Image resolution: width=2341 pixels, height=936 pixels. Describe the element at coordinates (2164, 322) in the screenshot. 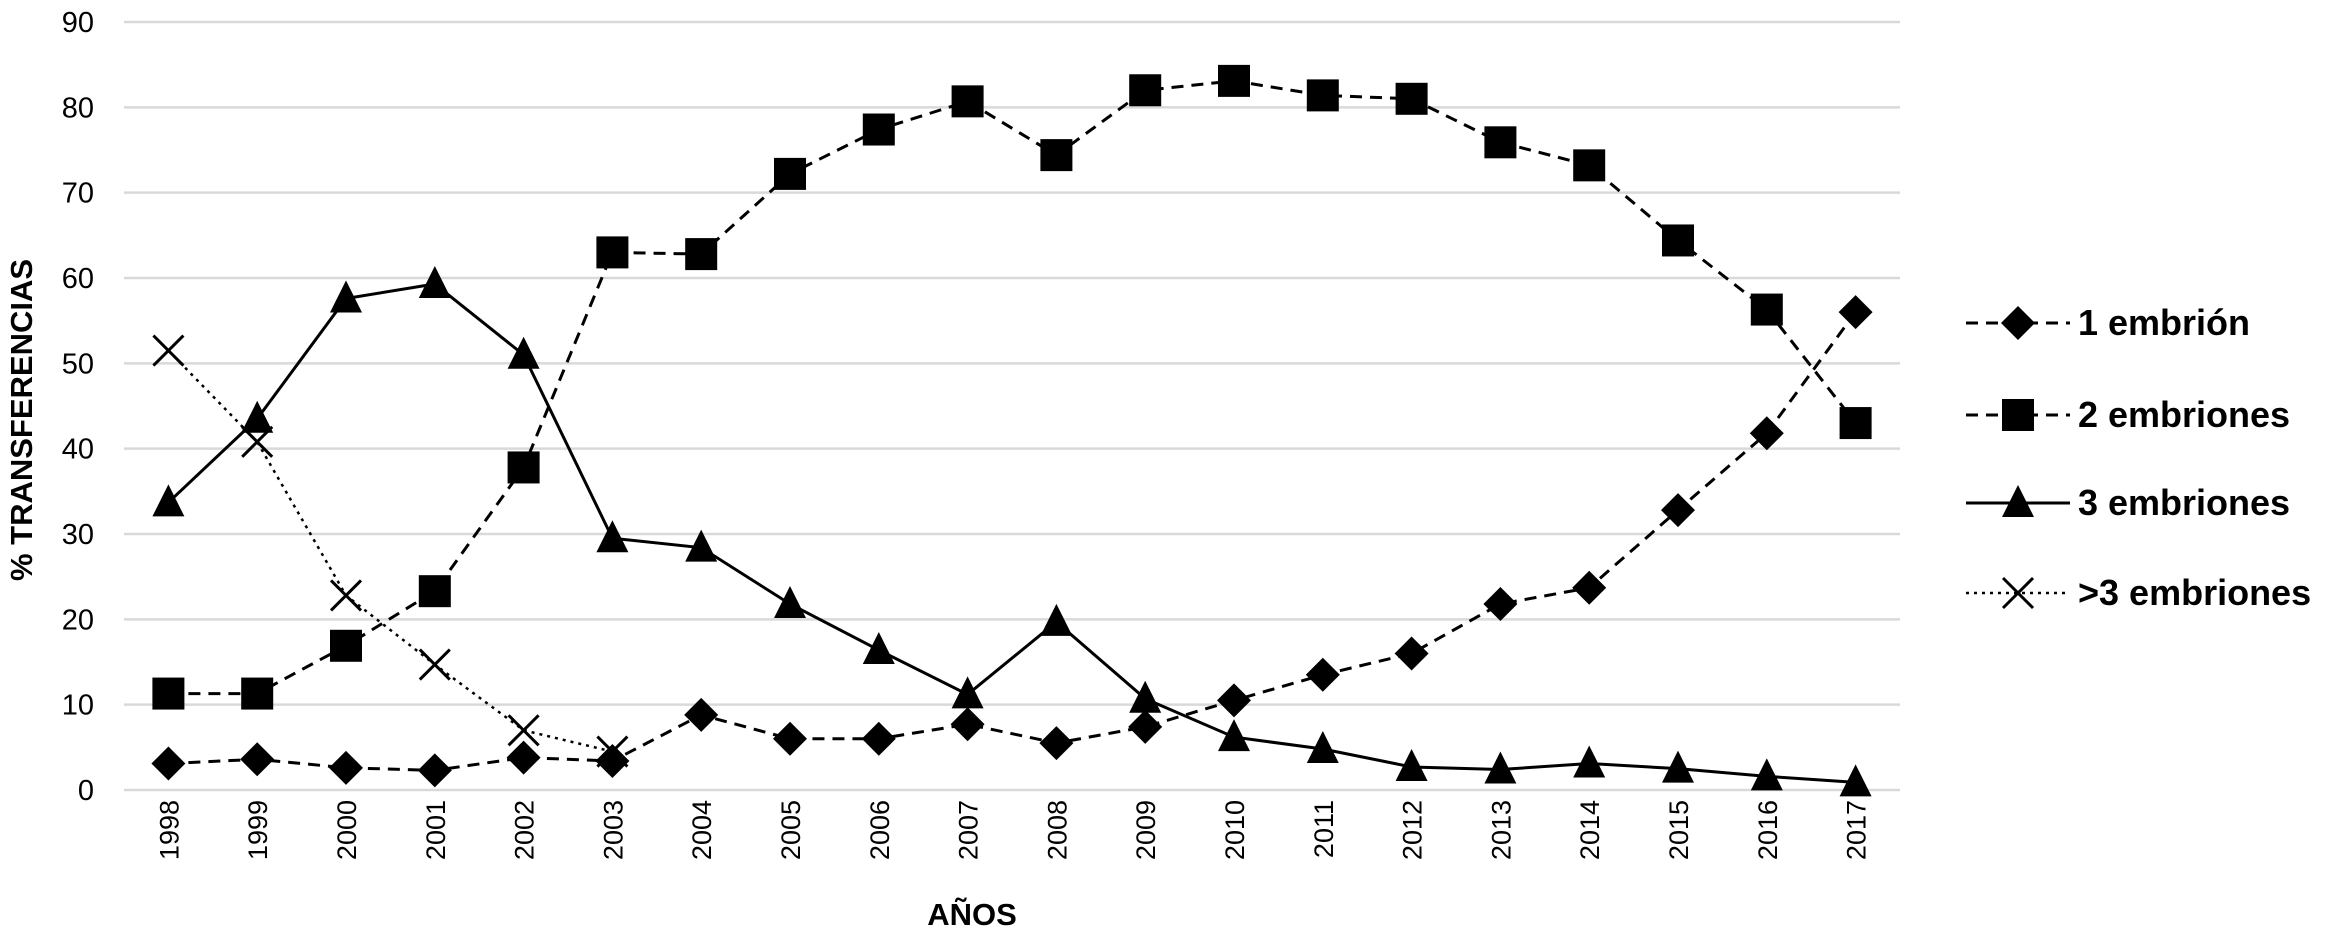

I see `legend-label: 1 embrión` at that location.